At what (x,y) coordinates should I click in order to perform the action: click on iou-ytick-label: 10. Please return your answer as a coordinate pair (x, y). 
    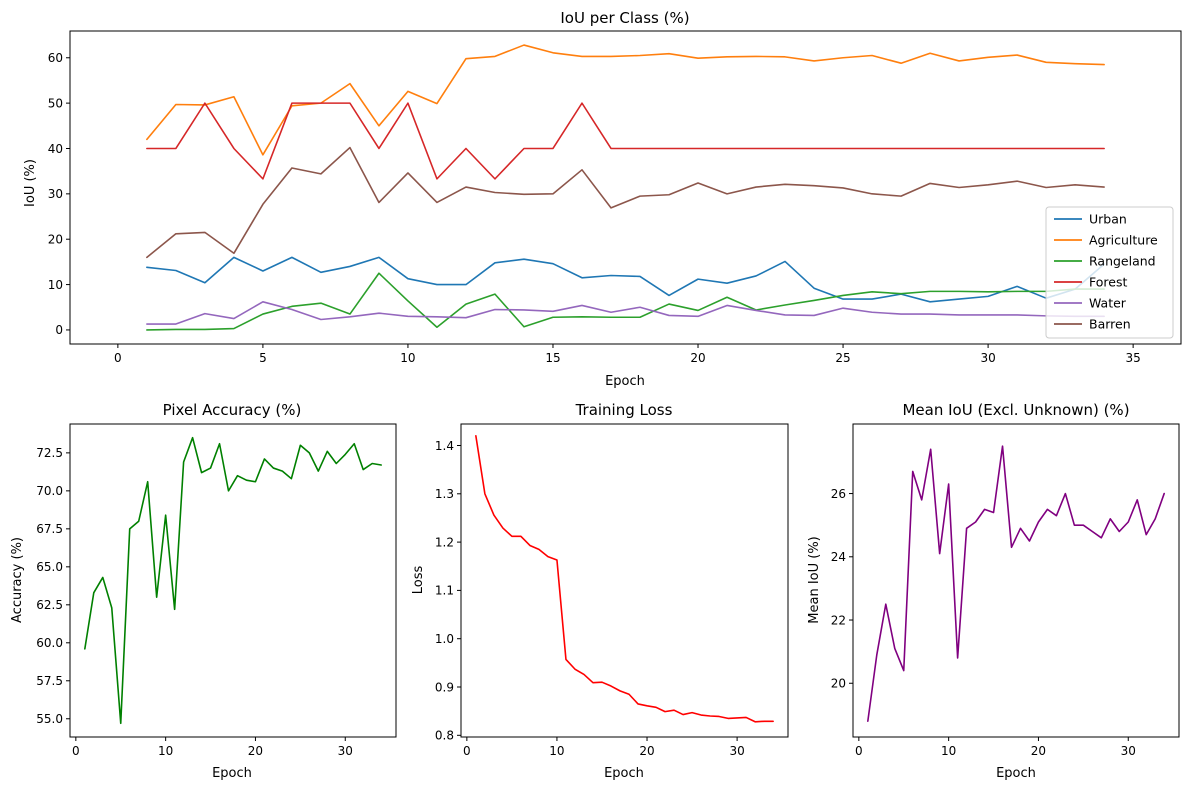
    Looking at the image, I should click on (55, 285).